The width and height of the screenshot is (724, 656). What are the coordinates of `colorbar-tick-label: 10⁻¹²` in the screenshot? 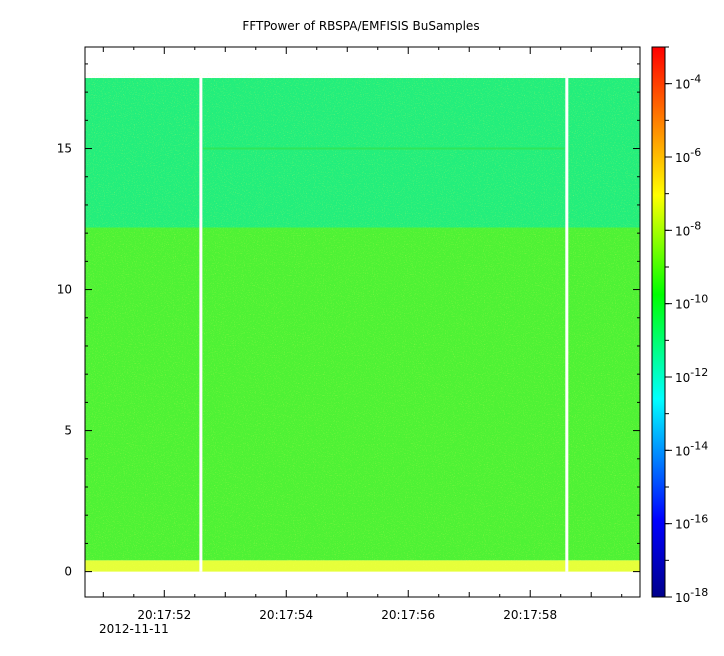 It's located at (691, 375).